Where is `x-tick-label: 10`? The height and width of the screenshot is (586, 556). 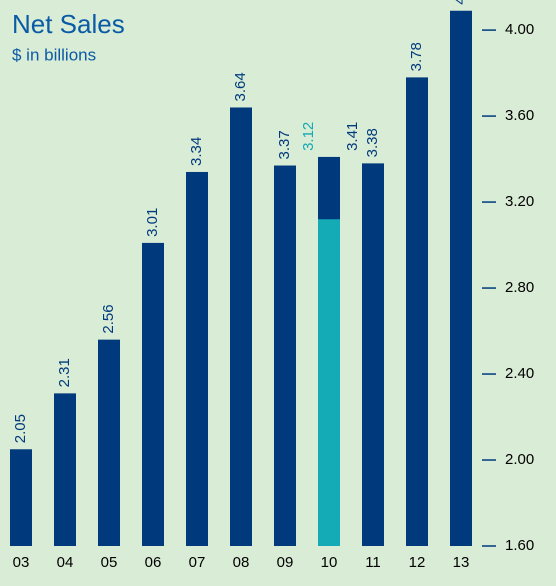
x-tick-label: 10 is located at coordinates (329, 562).